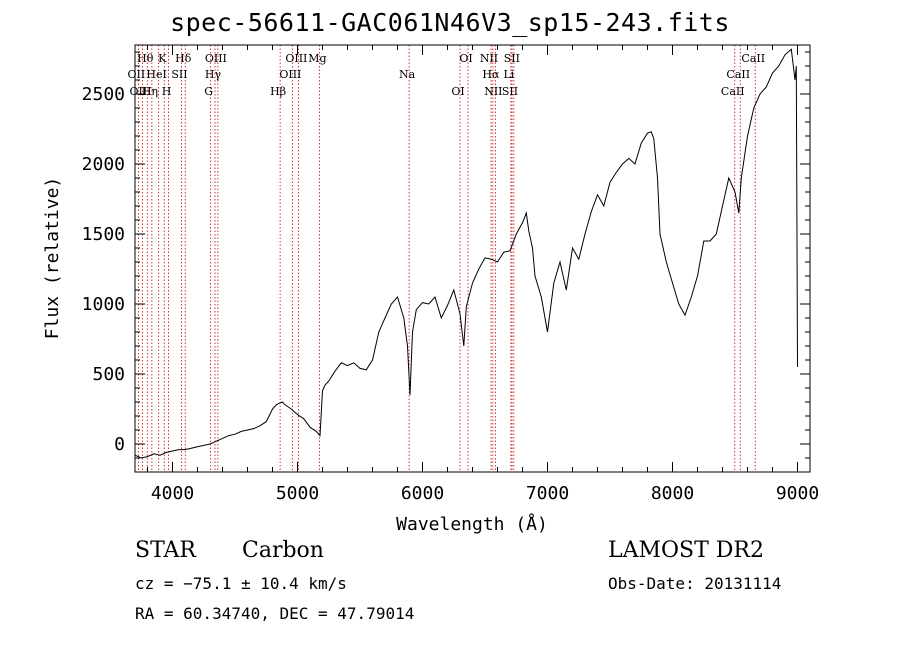  Describe the element at coordinates (472, 524) in the screenshot. I see `x-axis-label: Wavelength (Å)` at that location.